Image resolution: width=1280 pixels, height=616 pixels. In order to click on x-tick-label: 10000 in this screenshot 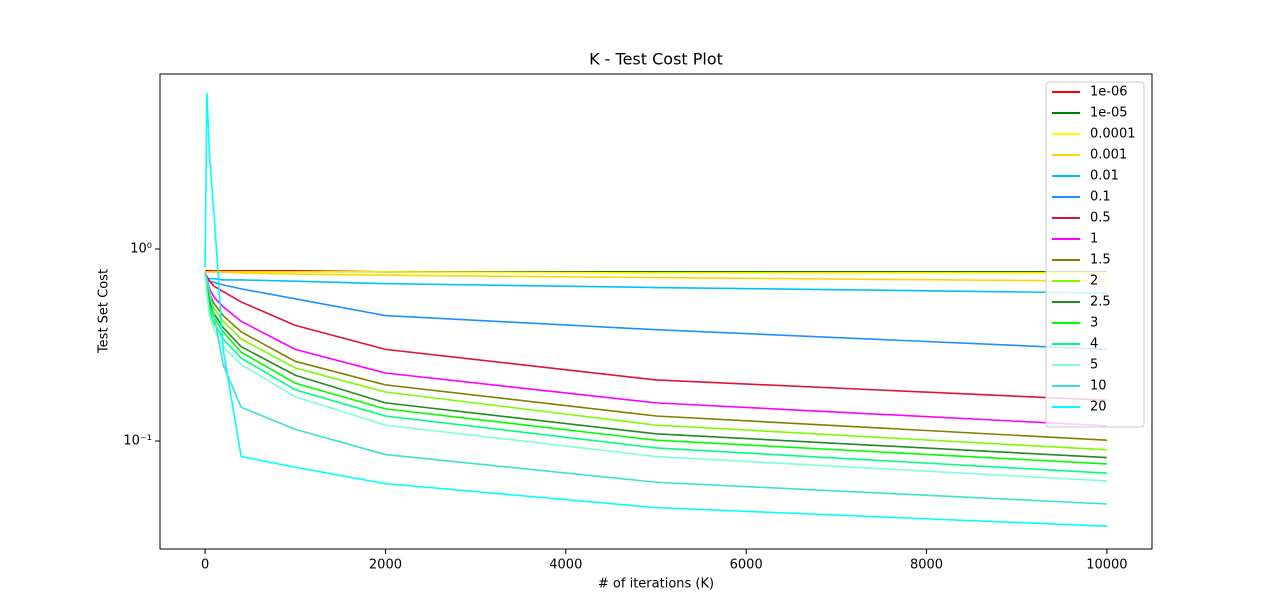, I will do `click(1106, 565)`.